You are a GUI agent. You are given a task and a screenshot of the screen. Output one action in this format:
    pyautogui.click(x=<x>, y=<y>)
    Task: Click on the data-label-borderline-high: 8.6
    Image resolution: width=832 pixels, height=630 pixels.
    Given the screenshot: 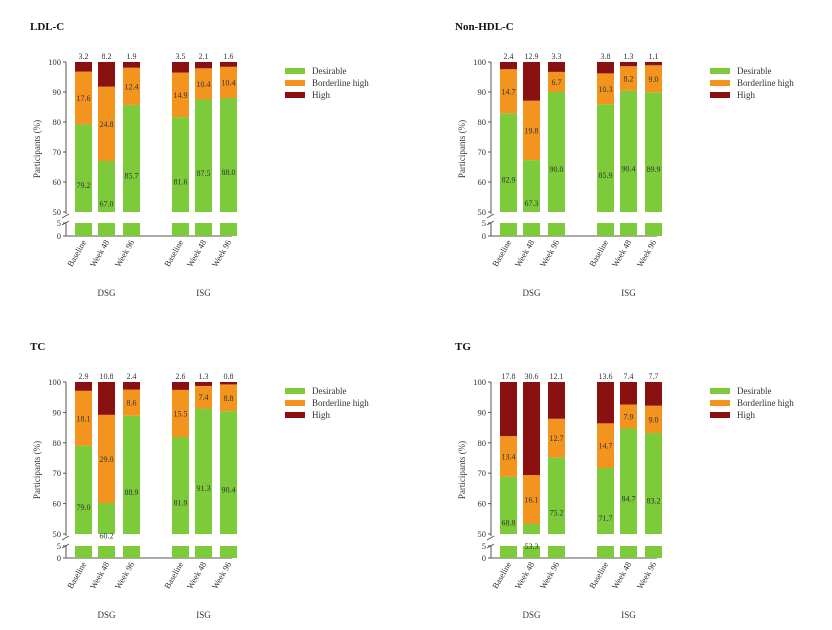 What is the action you would take?
    pyautogui.click(x=132, y=403)
    